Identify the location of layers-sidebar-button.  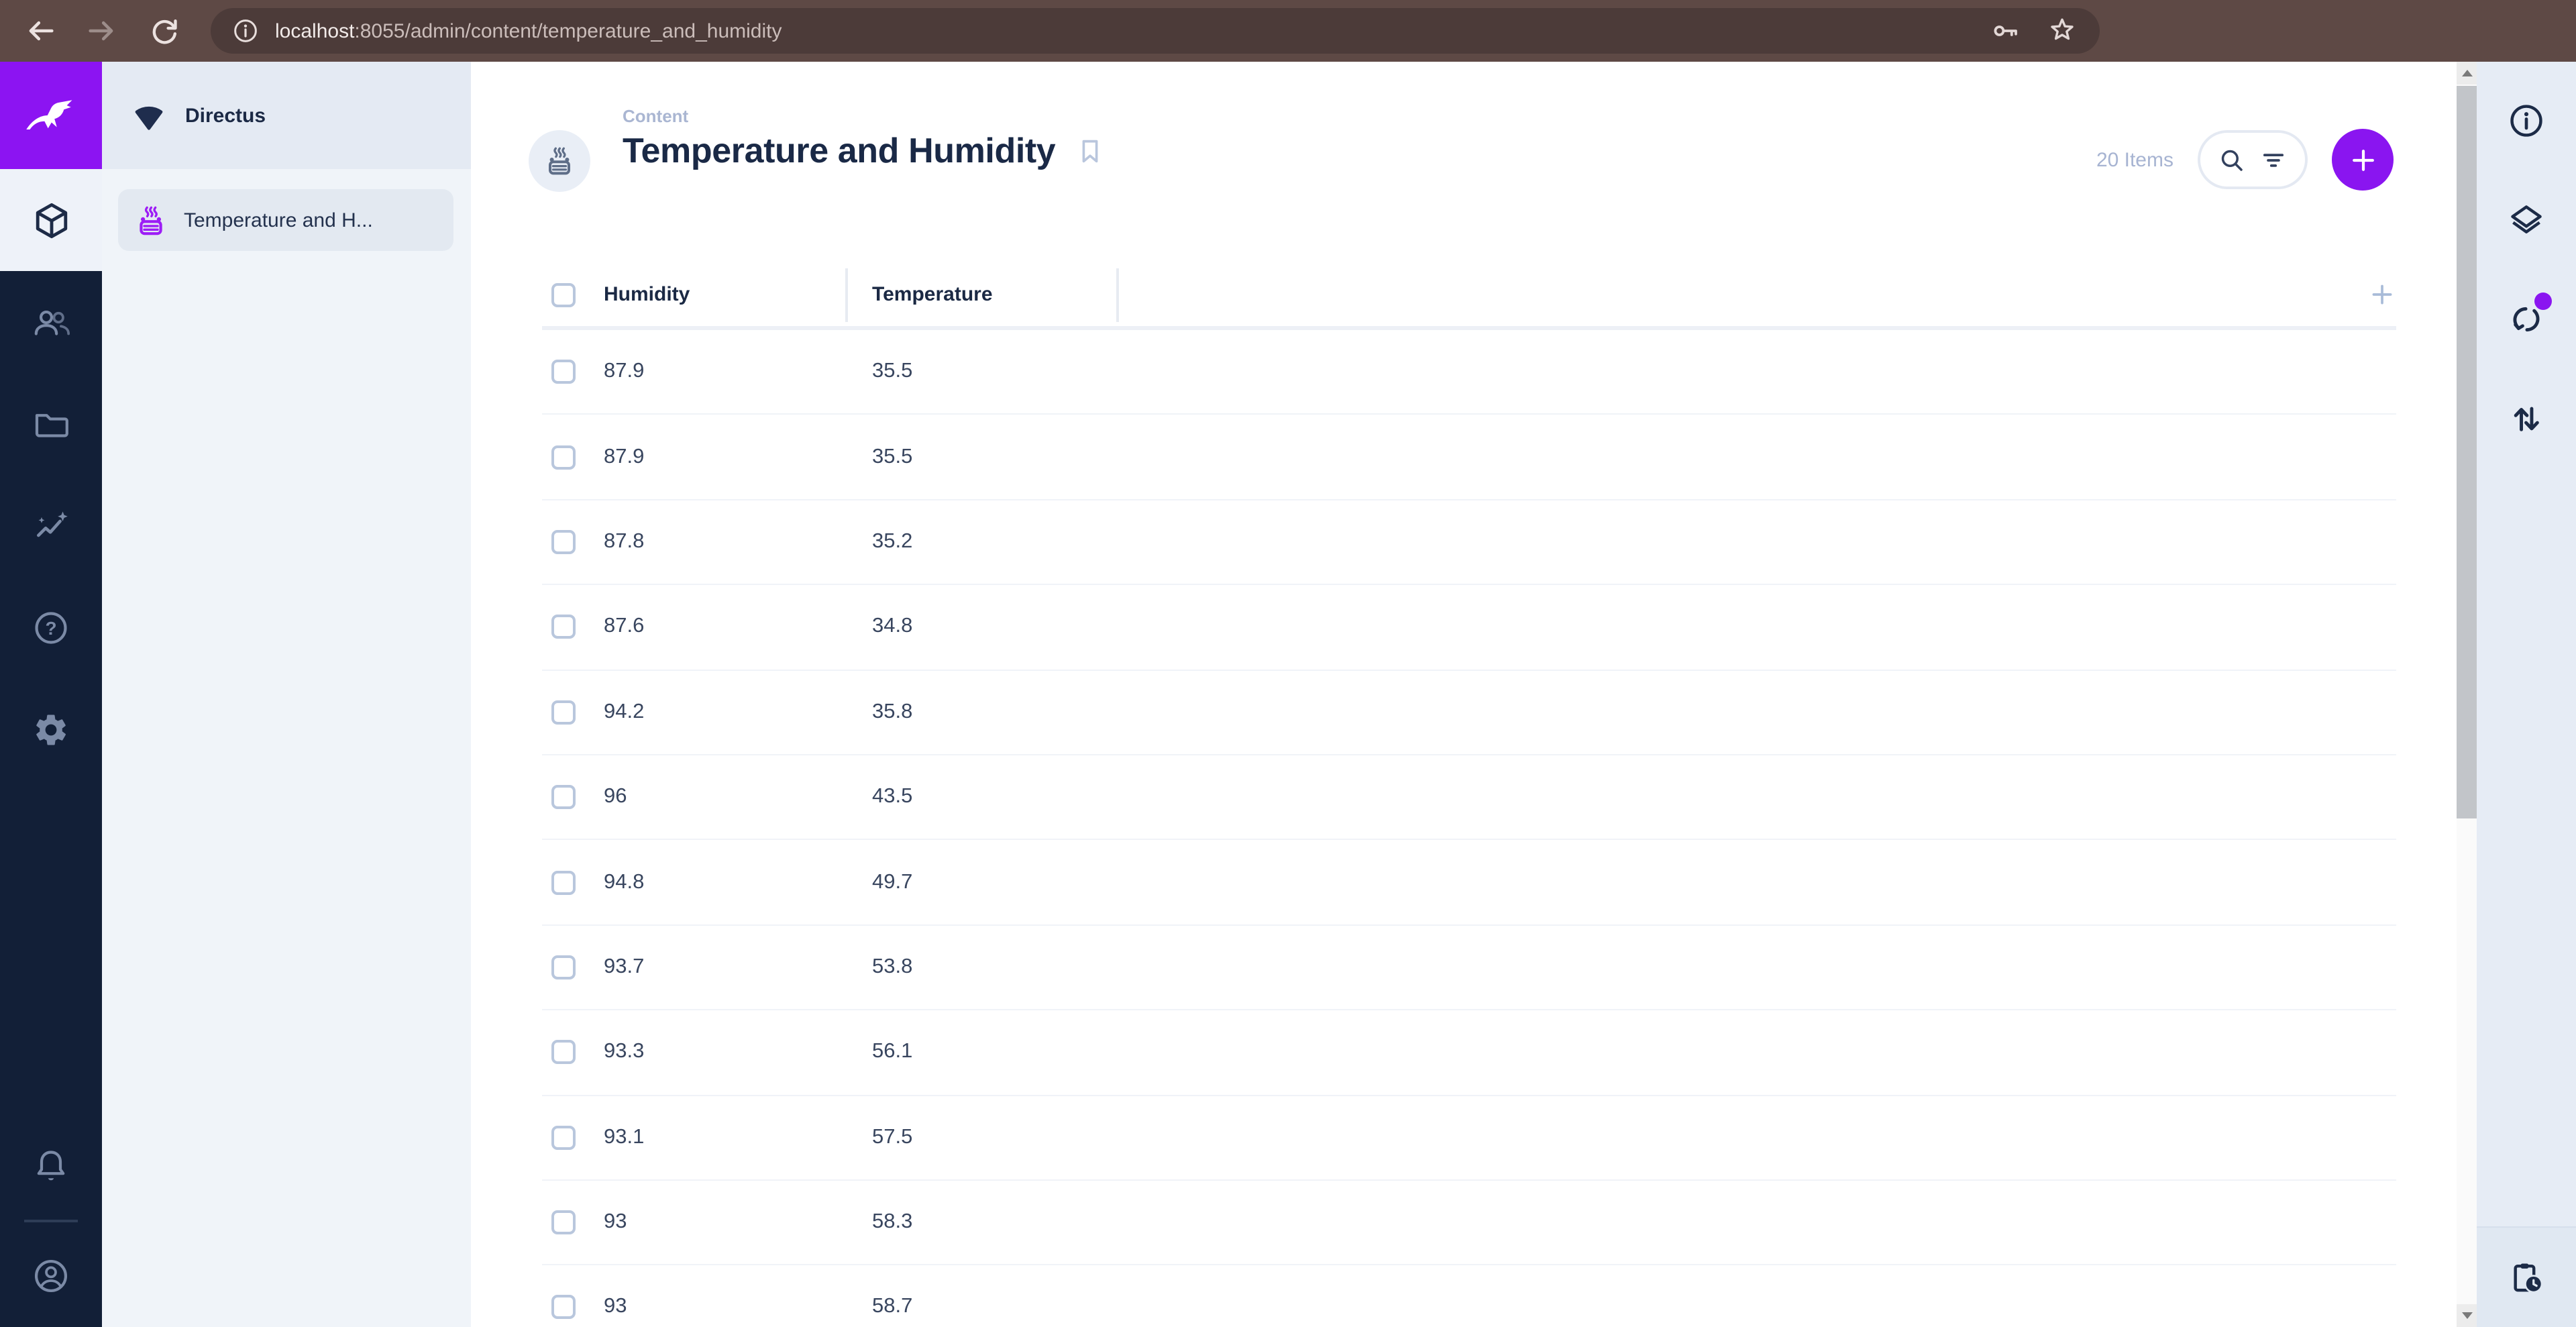
(2526, 220).